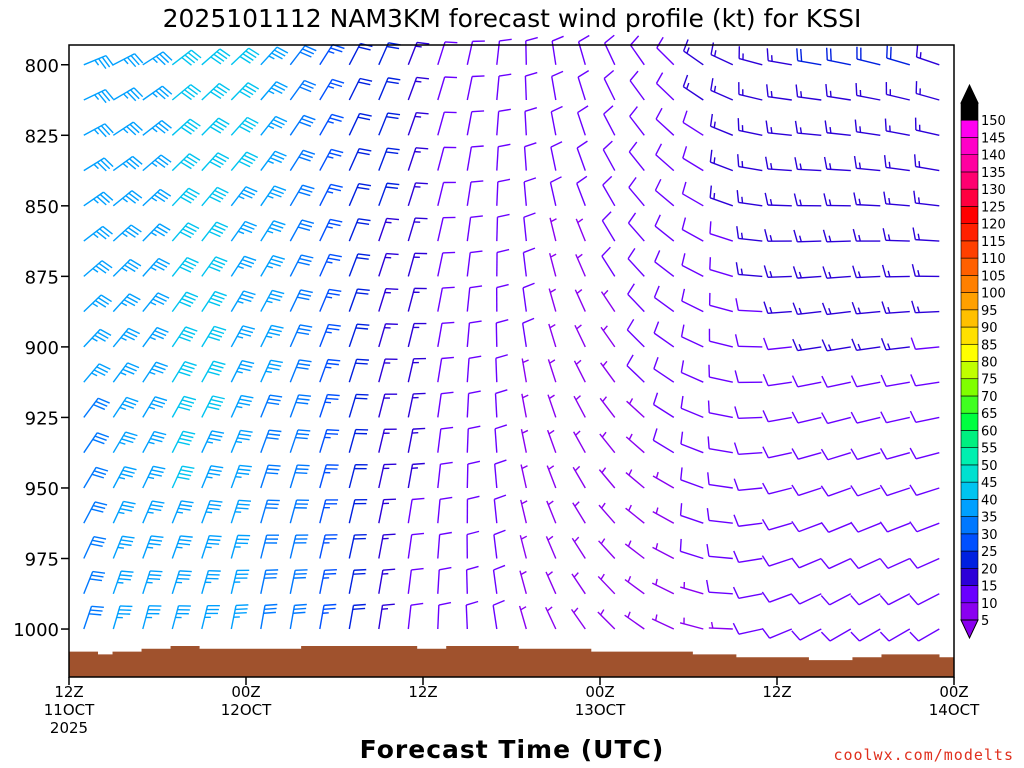 The width and height of the screenshot is (1024, 768). What do you see at coordinates (993, 138) in the screenshot?
I see `colorbar-label-145: 145` at bounding box center [993, 138].